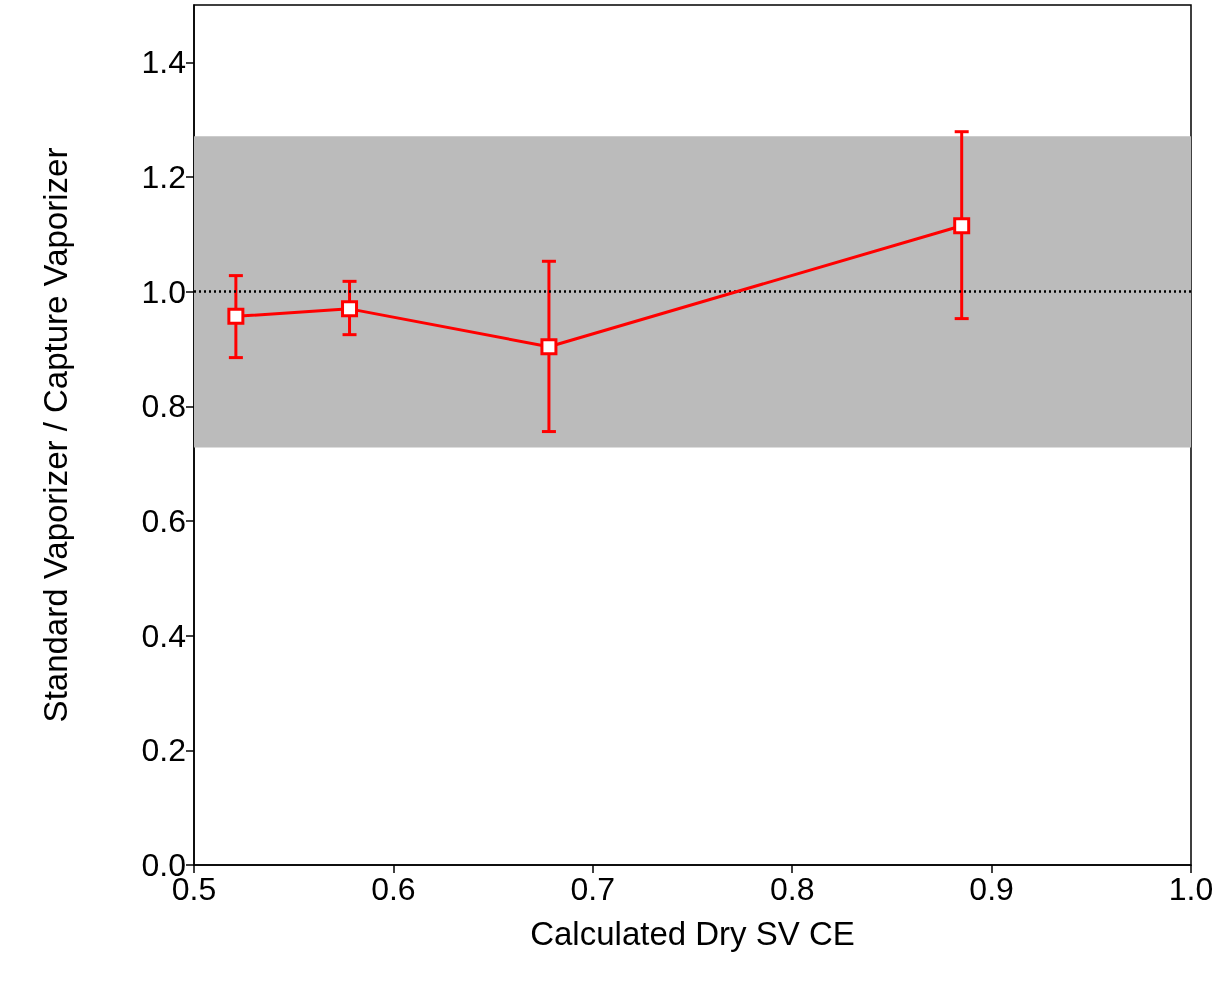 Image resolution: width=1227 pixels, height=996 pixels. What do you see at coordinates (163, 177) in the screenshot?
I see `y-tick-label: 1.2` at bounding box center [163, 177].